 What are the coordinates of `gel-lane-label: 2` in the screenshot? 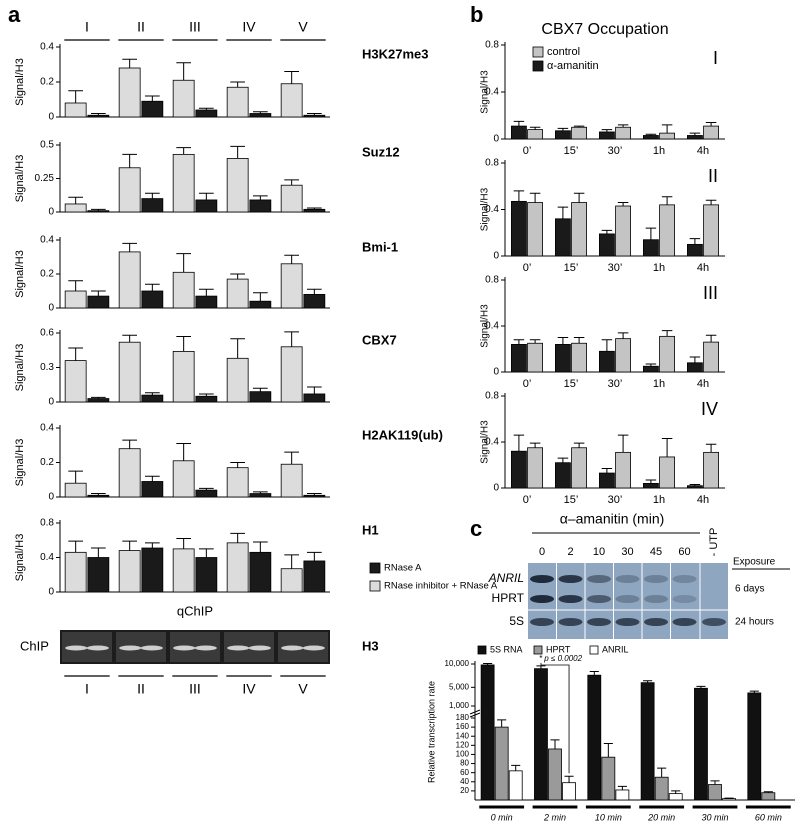 It's located at (570, 552).